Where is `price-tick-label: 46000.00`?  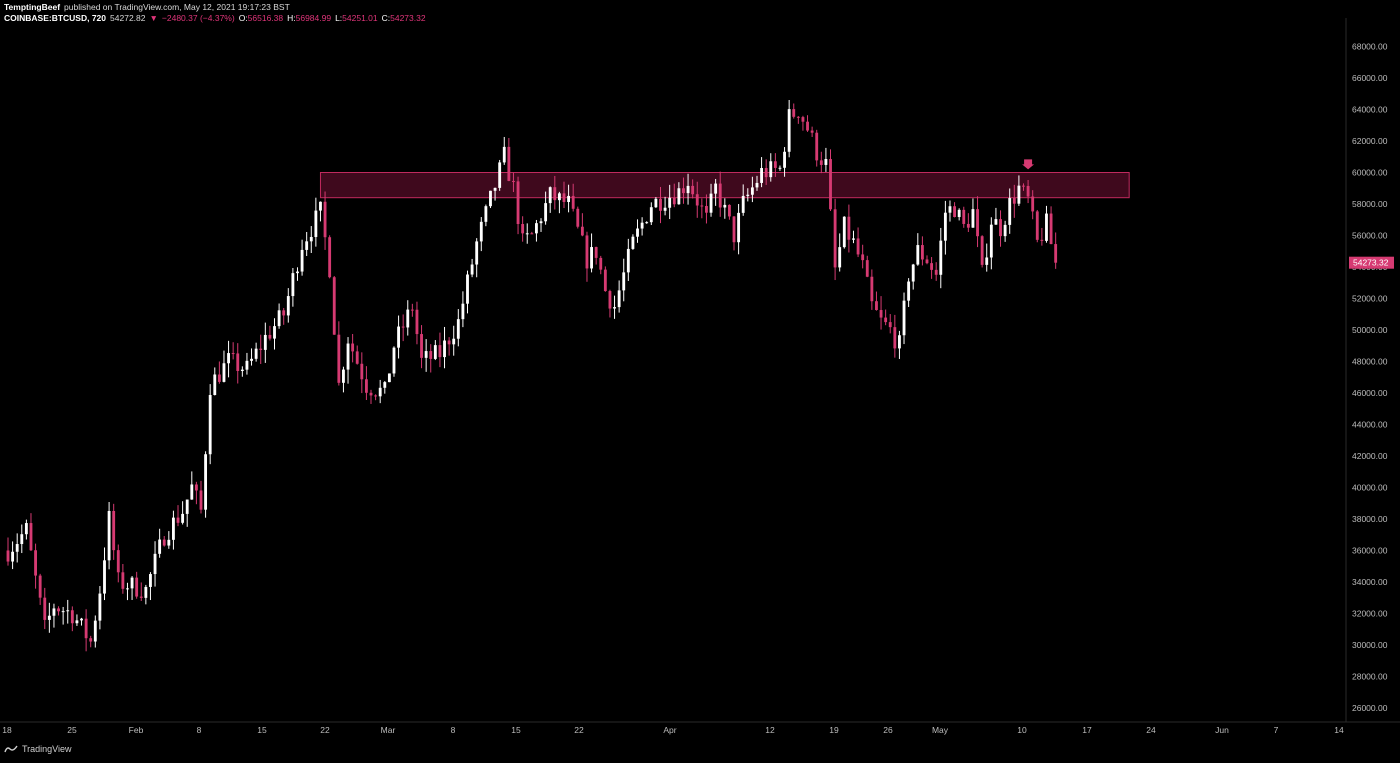
price-tick-label: 46000.00 is located at coordinates (1370, 393).